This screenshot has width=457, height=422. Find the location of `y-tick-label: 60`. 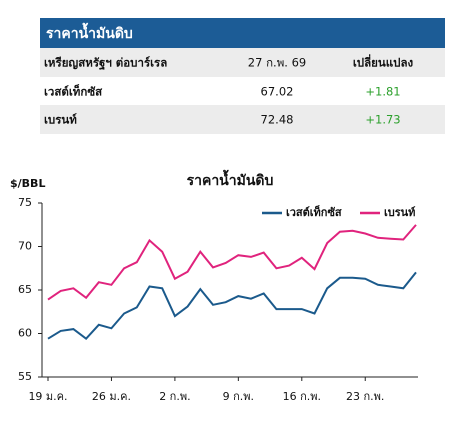

y-tick-label: 60 is located at coordinates (25, 333).